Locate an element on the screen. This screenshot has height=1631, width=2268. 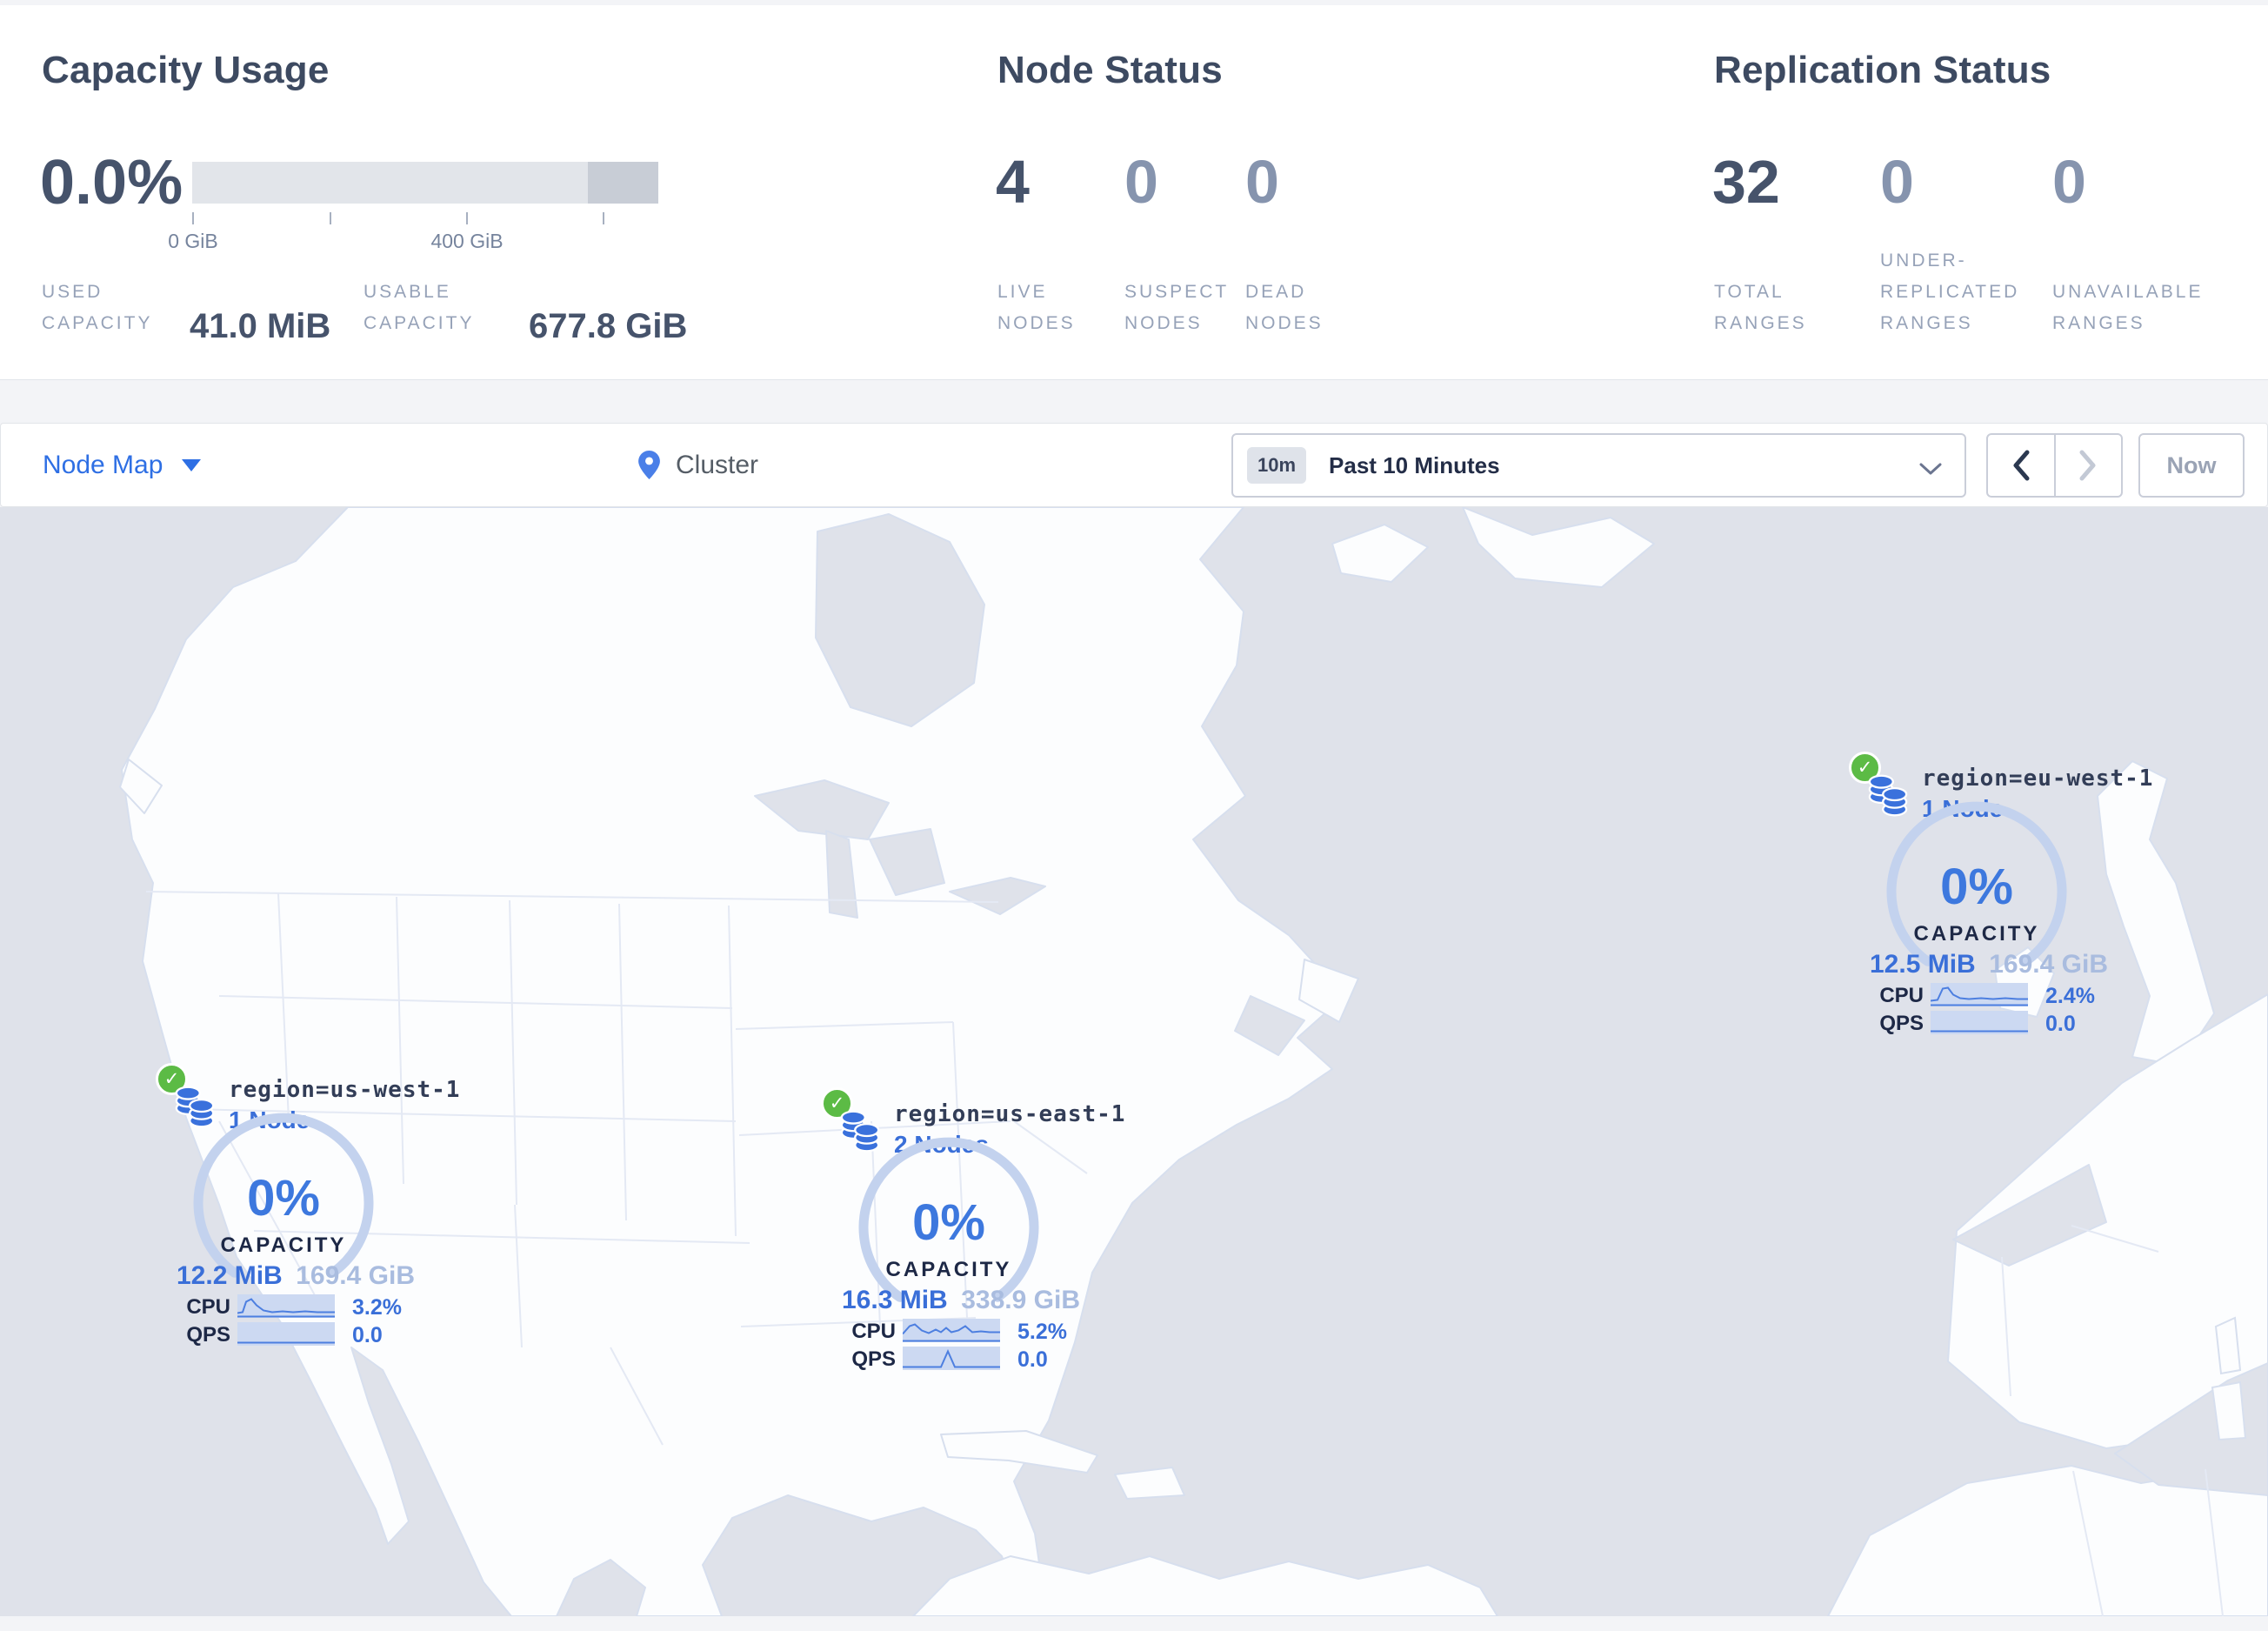
unavailable-ranges-label: UNAVAILABLE RANGES is located at coordinates (2128, 307).